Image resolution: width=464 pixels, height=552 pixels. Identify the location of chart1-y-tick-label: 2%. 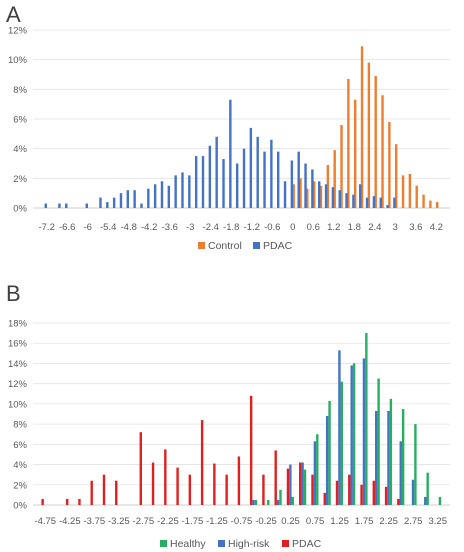
(20, 179).